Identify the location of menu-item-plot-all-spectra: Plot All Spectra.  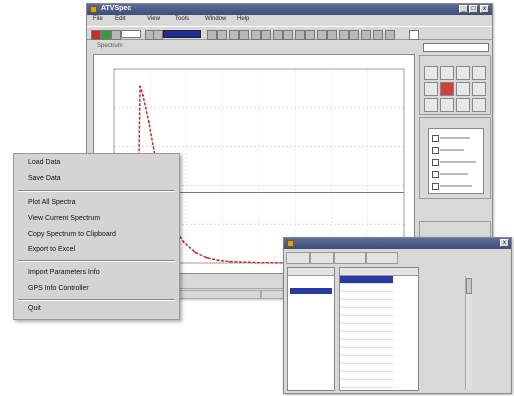
(52, 202).